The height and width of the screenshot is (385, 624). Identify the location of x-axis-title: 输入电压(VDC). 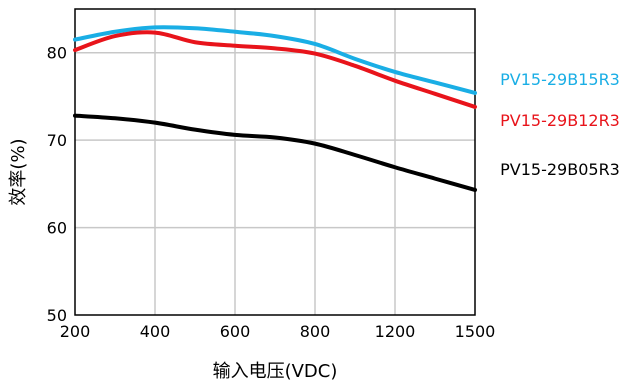
(275, 371).